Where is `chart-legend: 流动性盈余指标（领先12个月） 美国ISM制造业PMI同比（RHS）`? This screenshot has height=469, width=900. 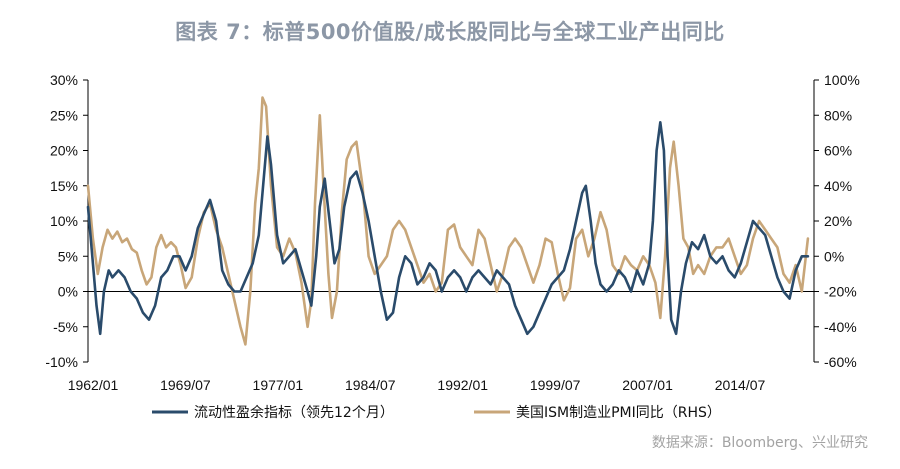 chart-legend: 流动性盈余指标（领先12个月） 美国ISM制造业PMI同比（RHS） is located at coordinates (436, 412).